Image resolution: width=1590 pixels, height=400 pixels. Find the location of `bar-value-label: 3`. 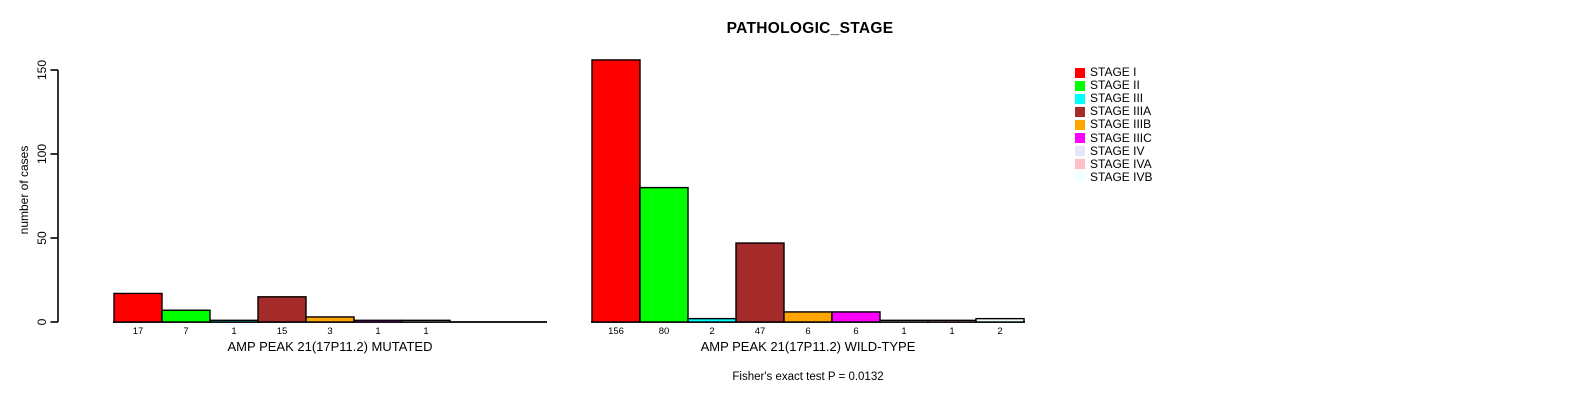

bar-value-label: 3 is located at coordinates (329, 331).